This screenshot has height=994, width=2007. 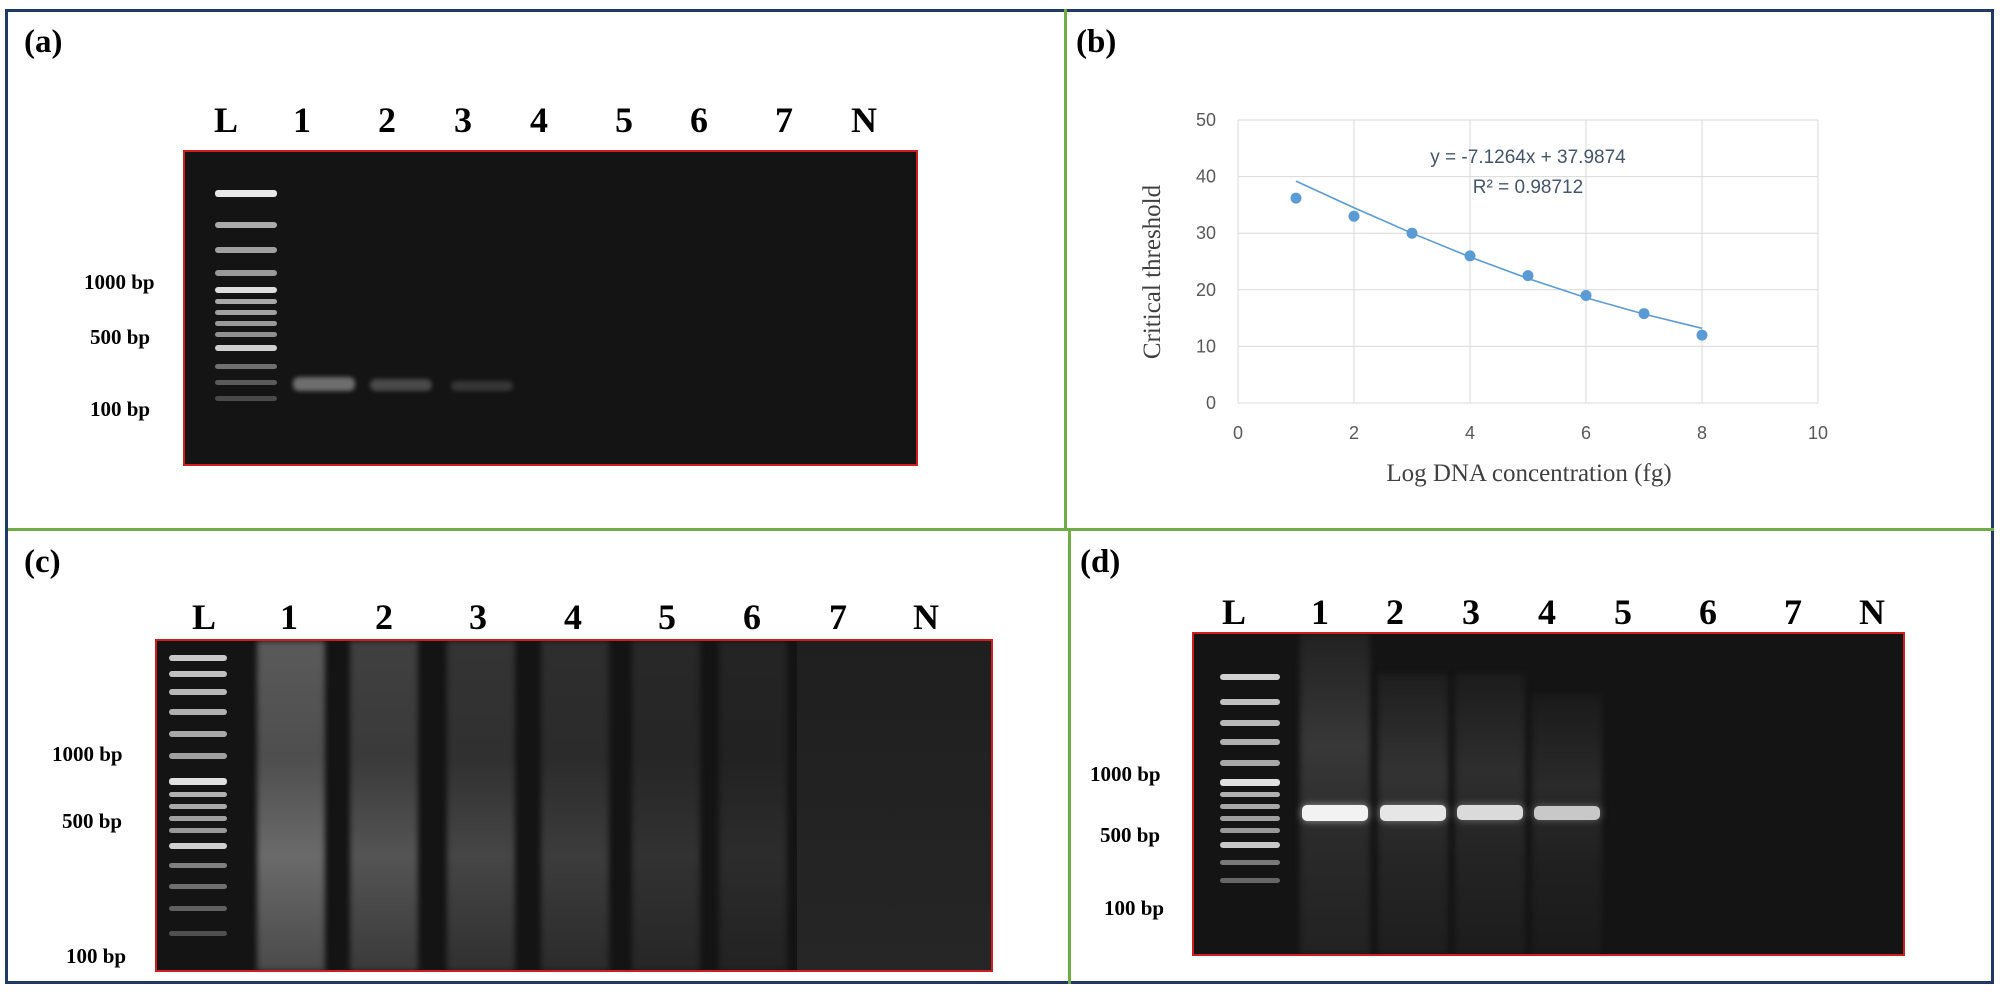 I want to click on panel-label-c: (c), so click(x=42, y=562).